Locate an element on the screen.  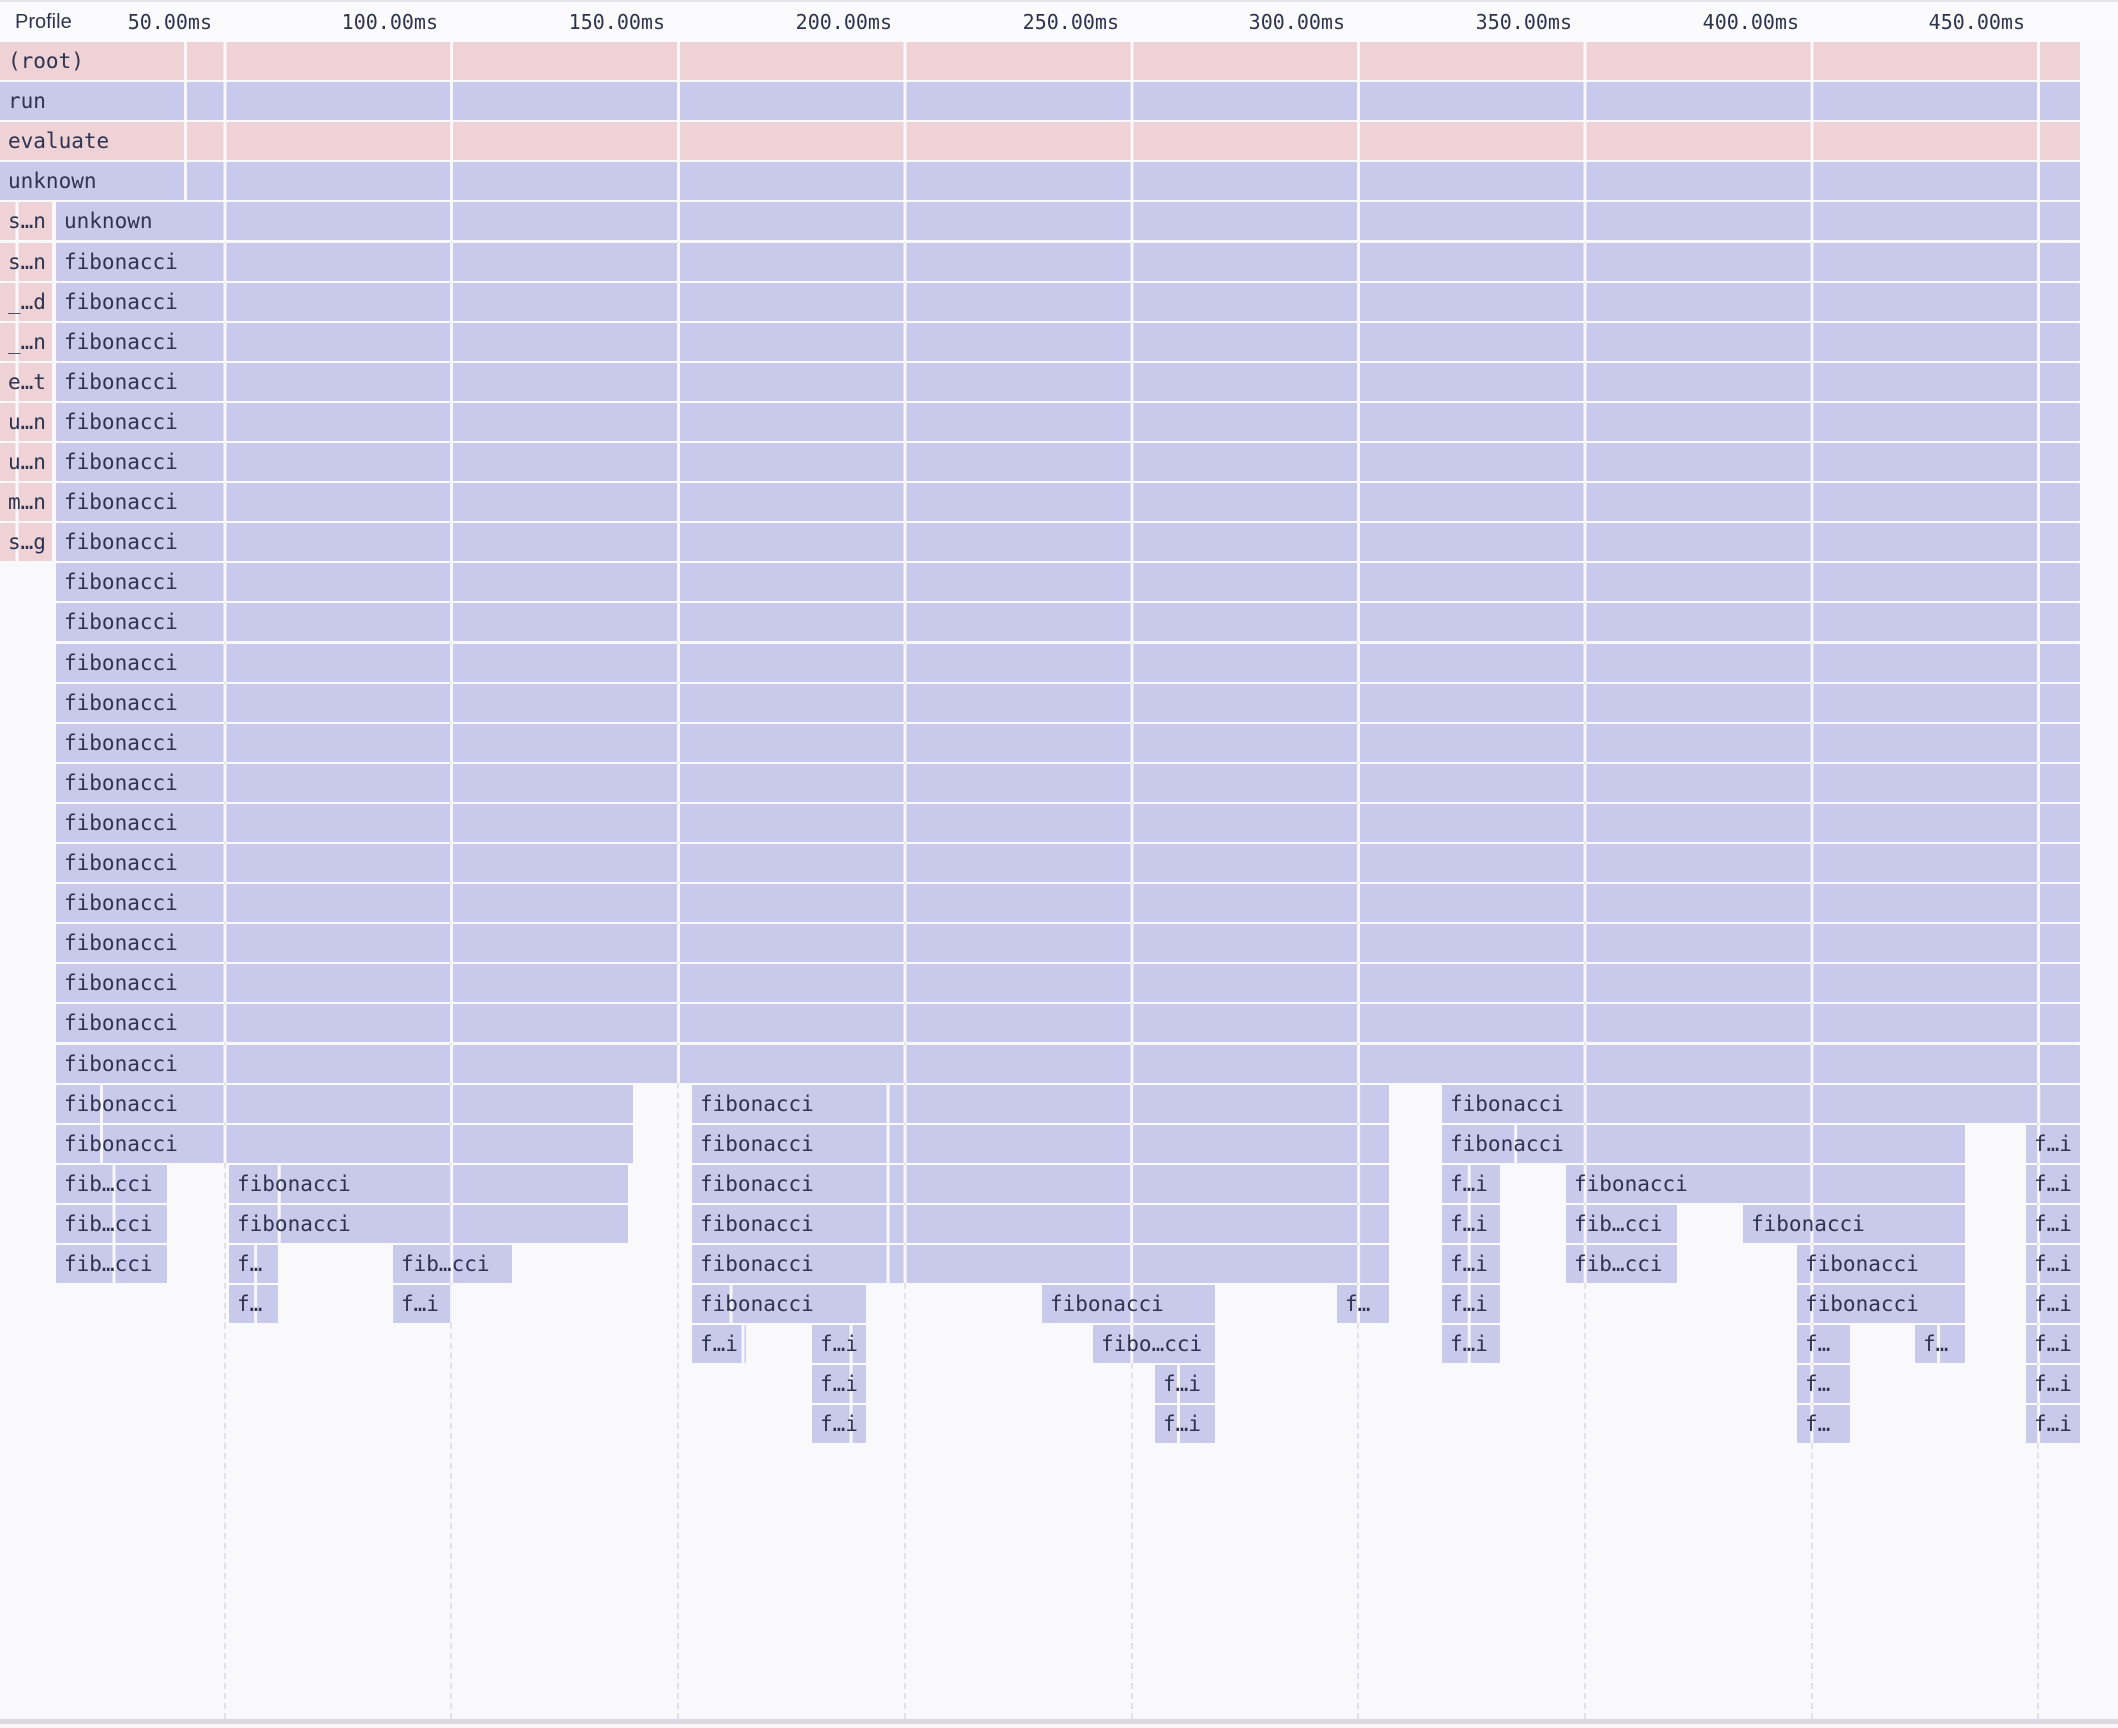
time-tick-label: 450.00ms is located at coordinates (1976, 22).